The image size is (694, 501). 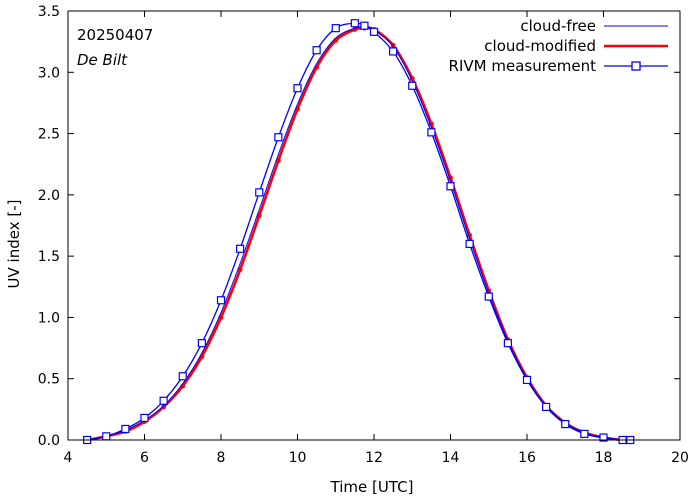 What do you see at coordinates (523, 66) in the screenshot?
I see `legend-label-rivm-measurement: RIVM measurement` at bounding box center [523, 66].